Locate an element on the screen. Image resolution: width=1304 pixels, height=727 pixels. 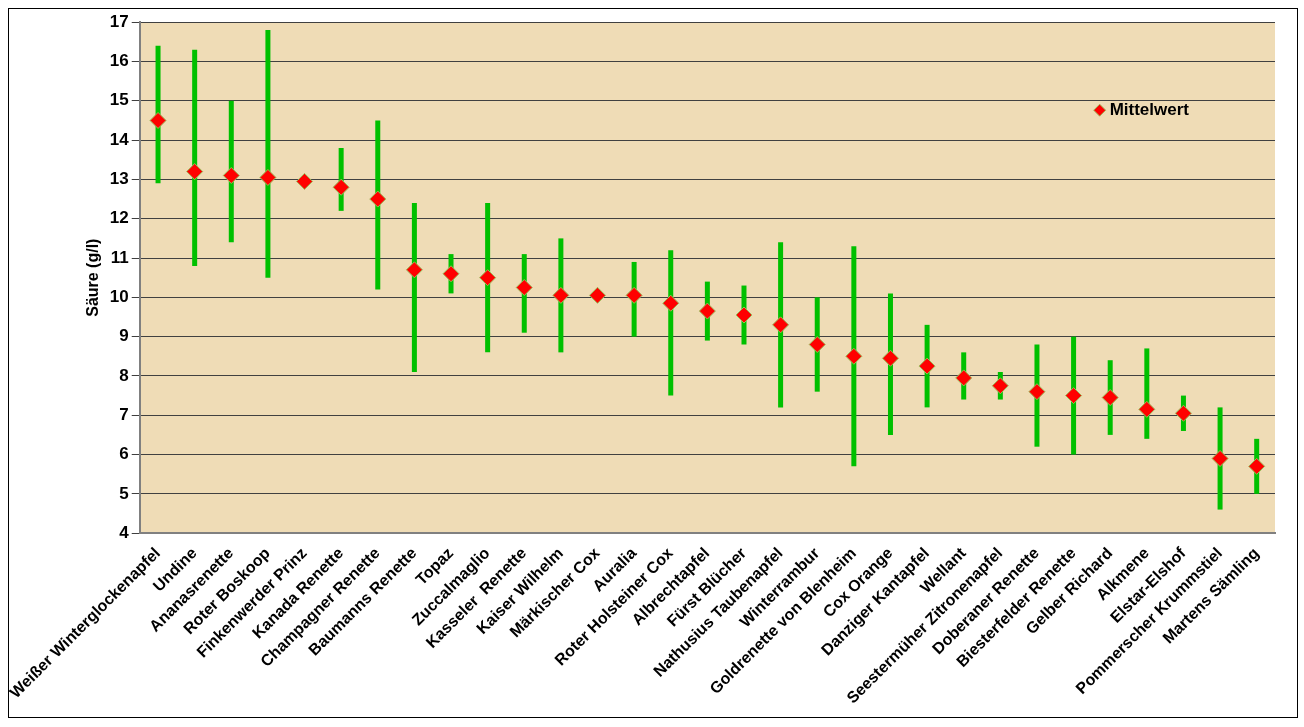
y-tick-label: 6 is located at coordinates (124, 454).